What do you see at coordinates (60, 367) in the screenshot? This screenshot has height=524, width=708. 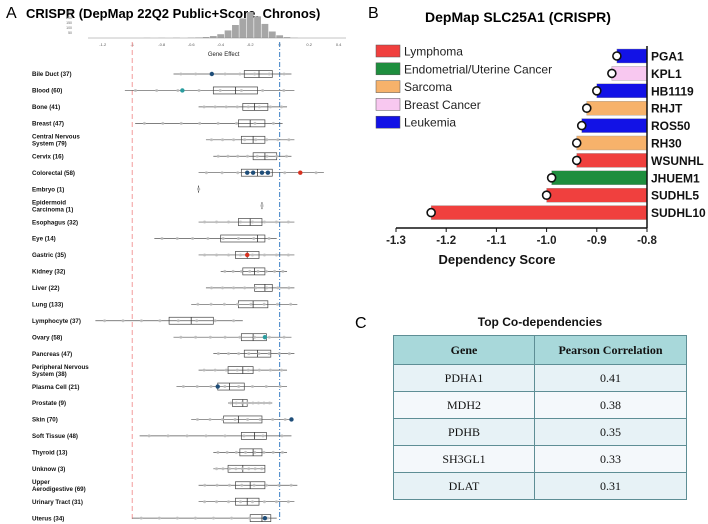 I see `category-label: Peripheral Nervous` at bounding box center [60, 367].